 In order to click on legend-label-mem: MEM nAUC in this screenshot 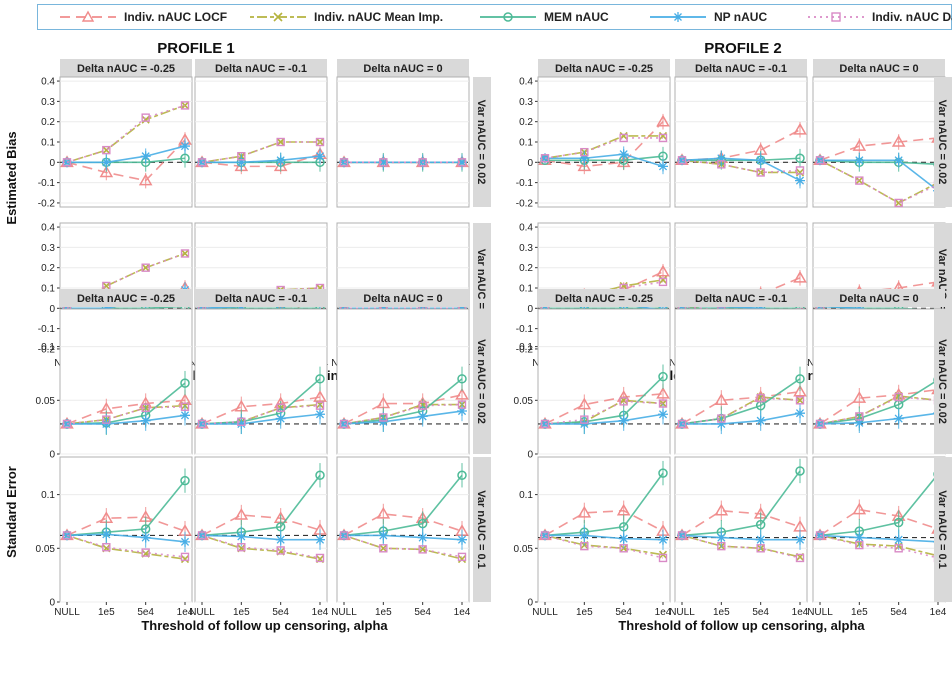, I will do `click(576, 17)`.